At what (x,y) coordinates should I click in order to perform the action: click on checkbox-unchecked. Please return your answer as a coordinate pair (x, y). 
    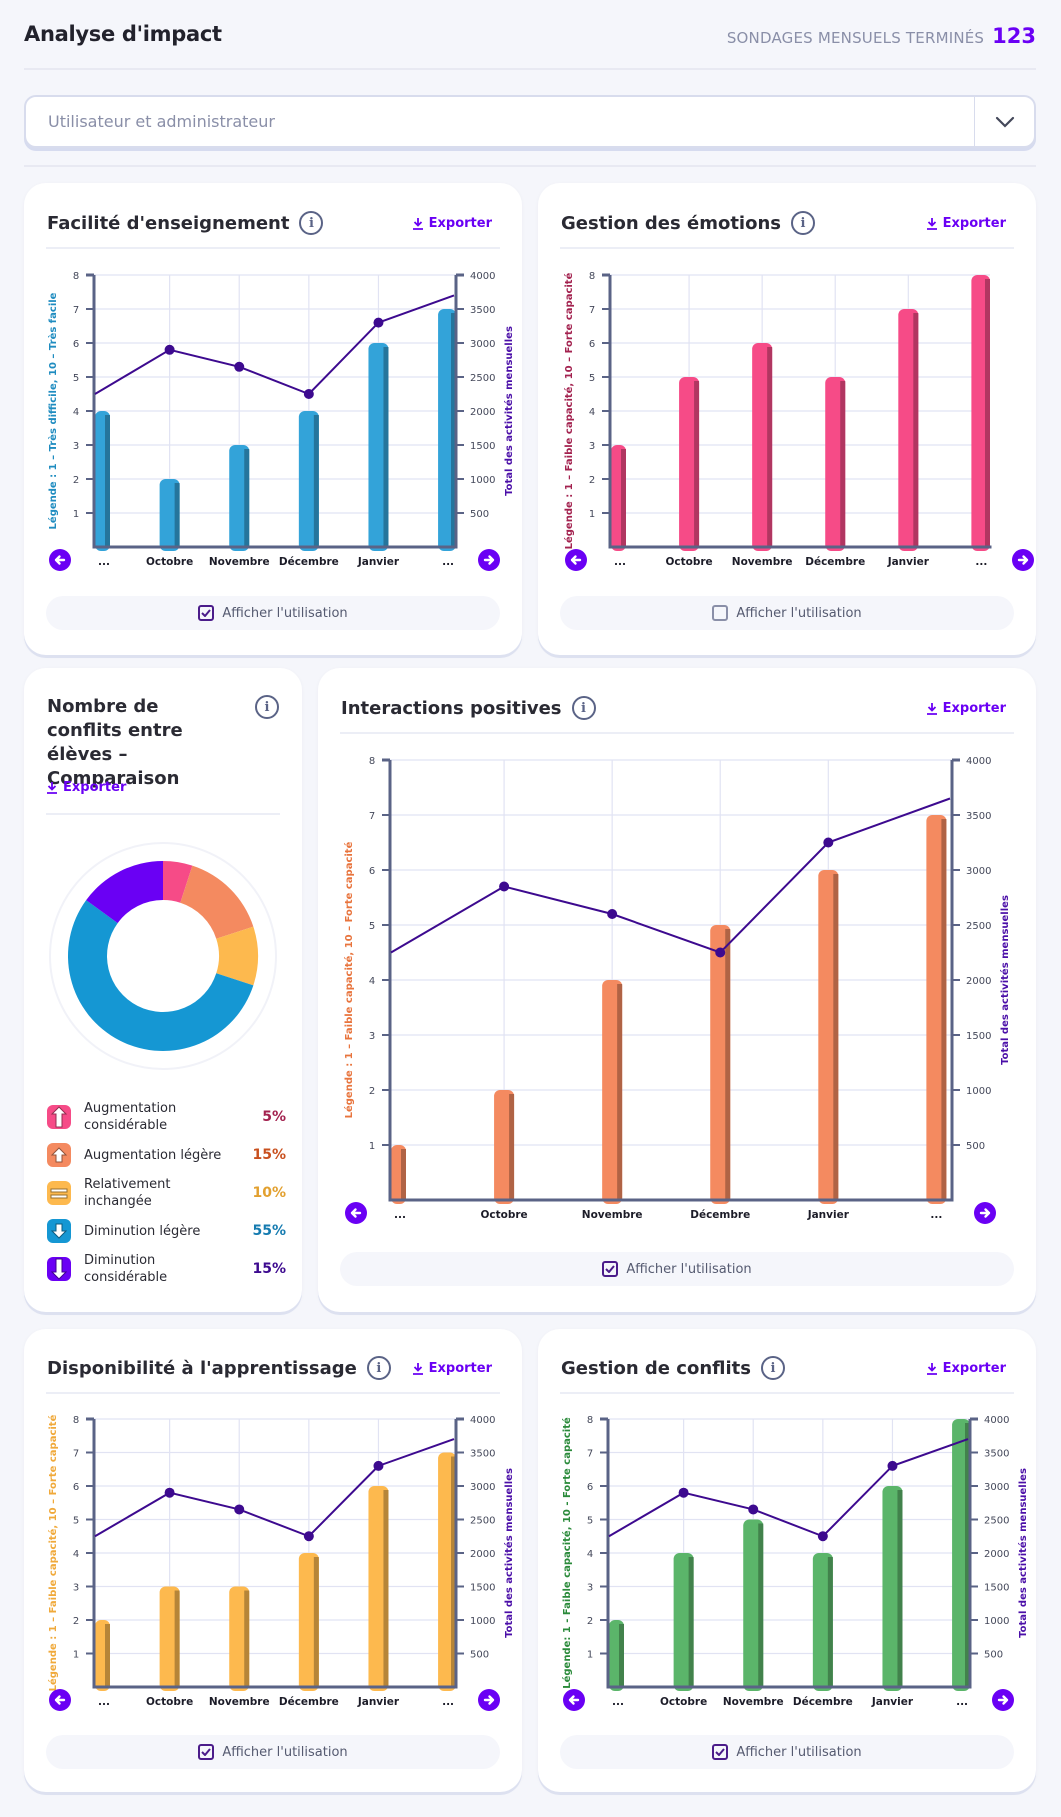
    Looking at the image, I should click on (720, 613).